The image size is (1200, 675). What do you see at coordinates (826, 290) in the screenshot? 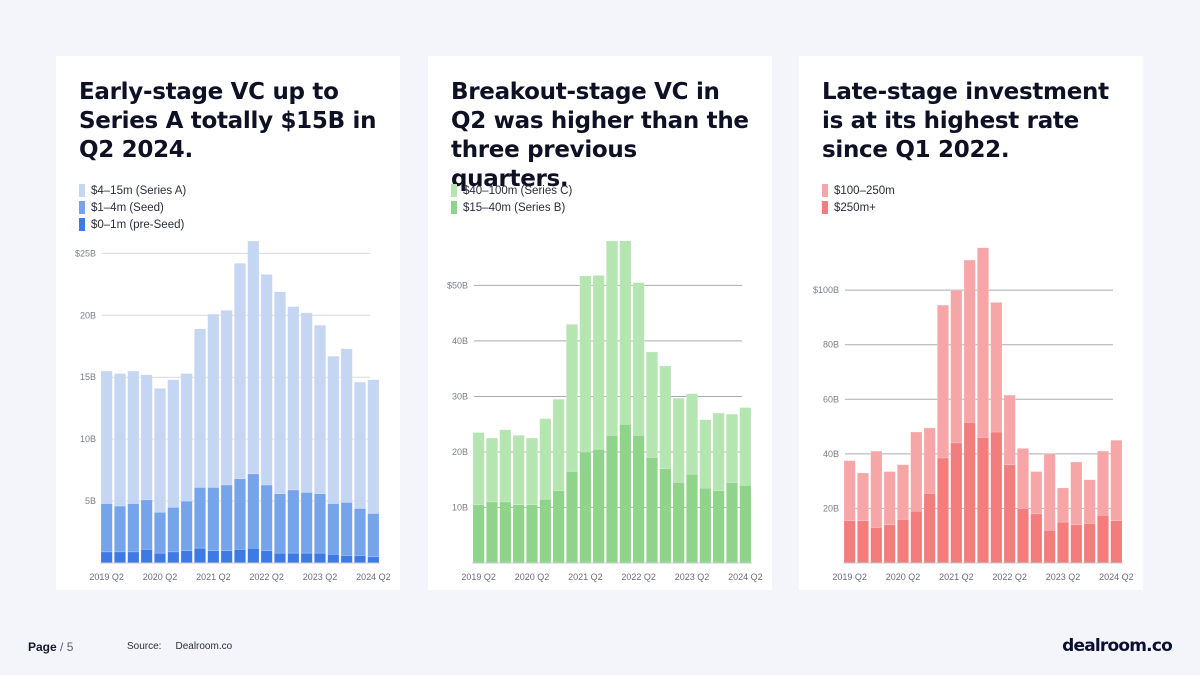
I see `y-tick-label: $100B` at bounding box center [826, 290].